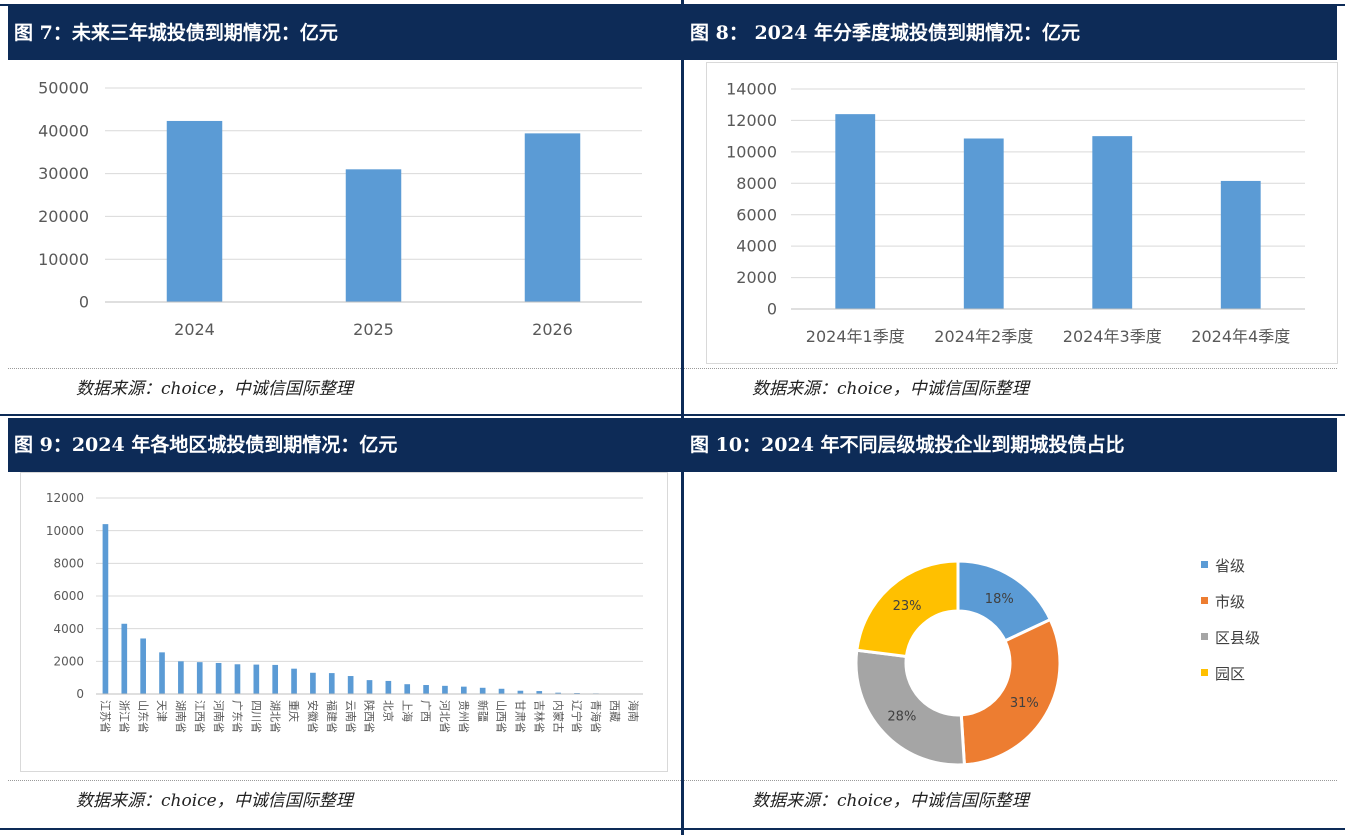 The width and height of the screenshot is (1345, 835). Describe the element at coordinates (105, 716) in the screenshot. I see `x-tick-label: 江苏省` at that location.